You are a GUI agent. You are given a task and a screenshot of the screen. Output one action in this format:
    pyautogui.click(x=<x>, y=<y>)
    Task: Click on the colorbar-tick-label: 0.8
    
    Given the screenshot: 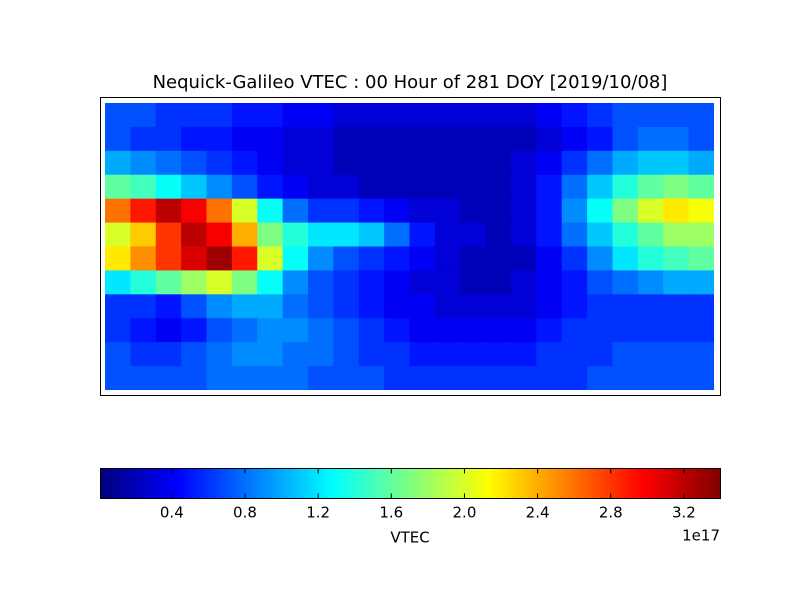 What is the action you would take?
    pyautogui.click(x=245, y=513)
    